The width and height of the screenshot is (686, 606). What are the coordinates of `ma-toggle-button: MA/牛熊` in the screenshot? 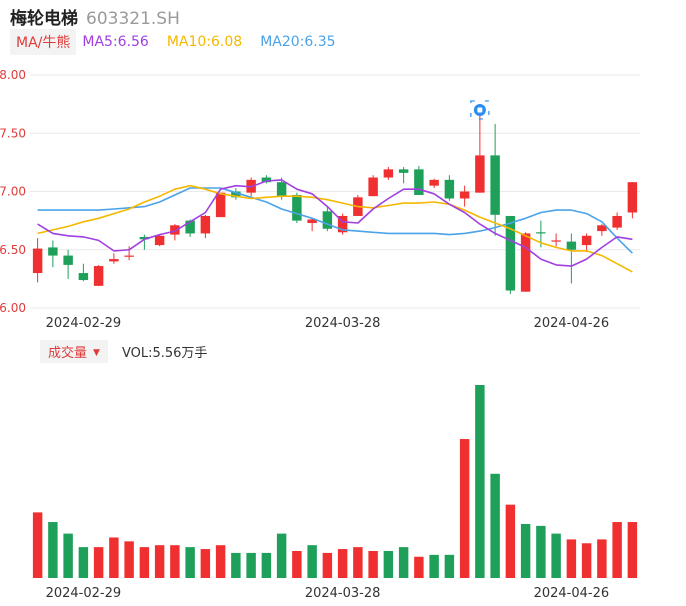 It's located at (43, 42).